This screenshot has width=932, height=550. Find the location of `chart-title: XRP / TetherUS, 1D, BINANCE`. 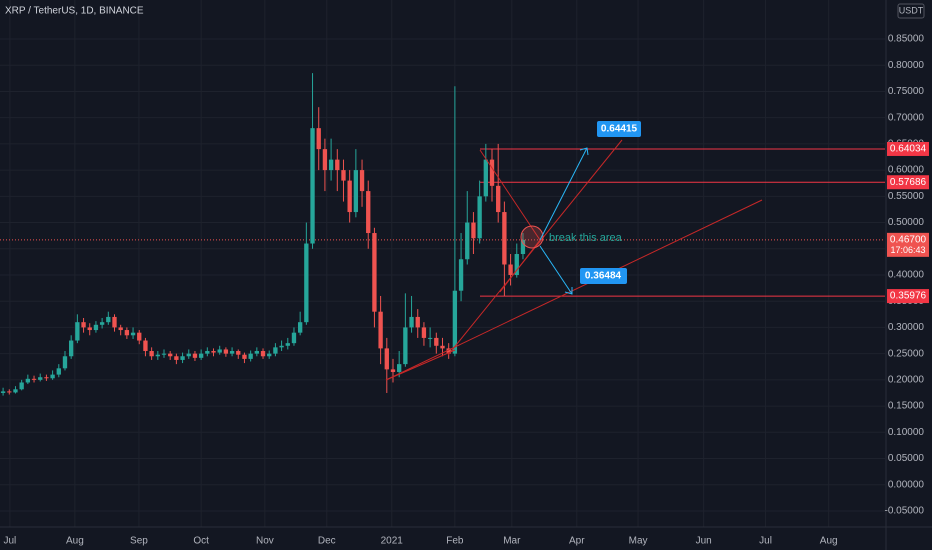

chart-title: XRP / TetherUS, 1D, BINANCE is located at coordinates (74, 11).